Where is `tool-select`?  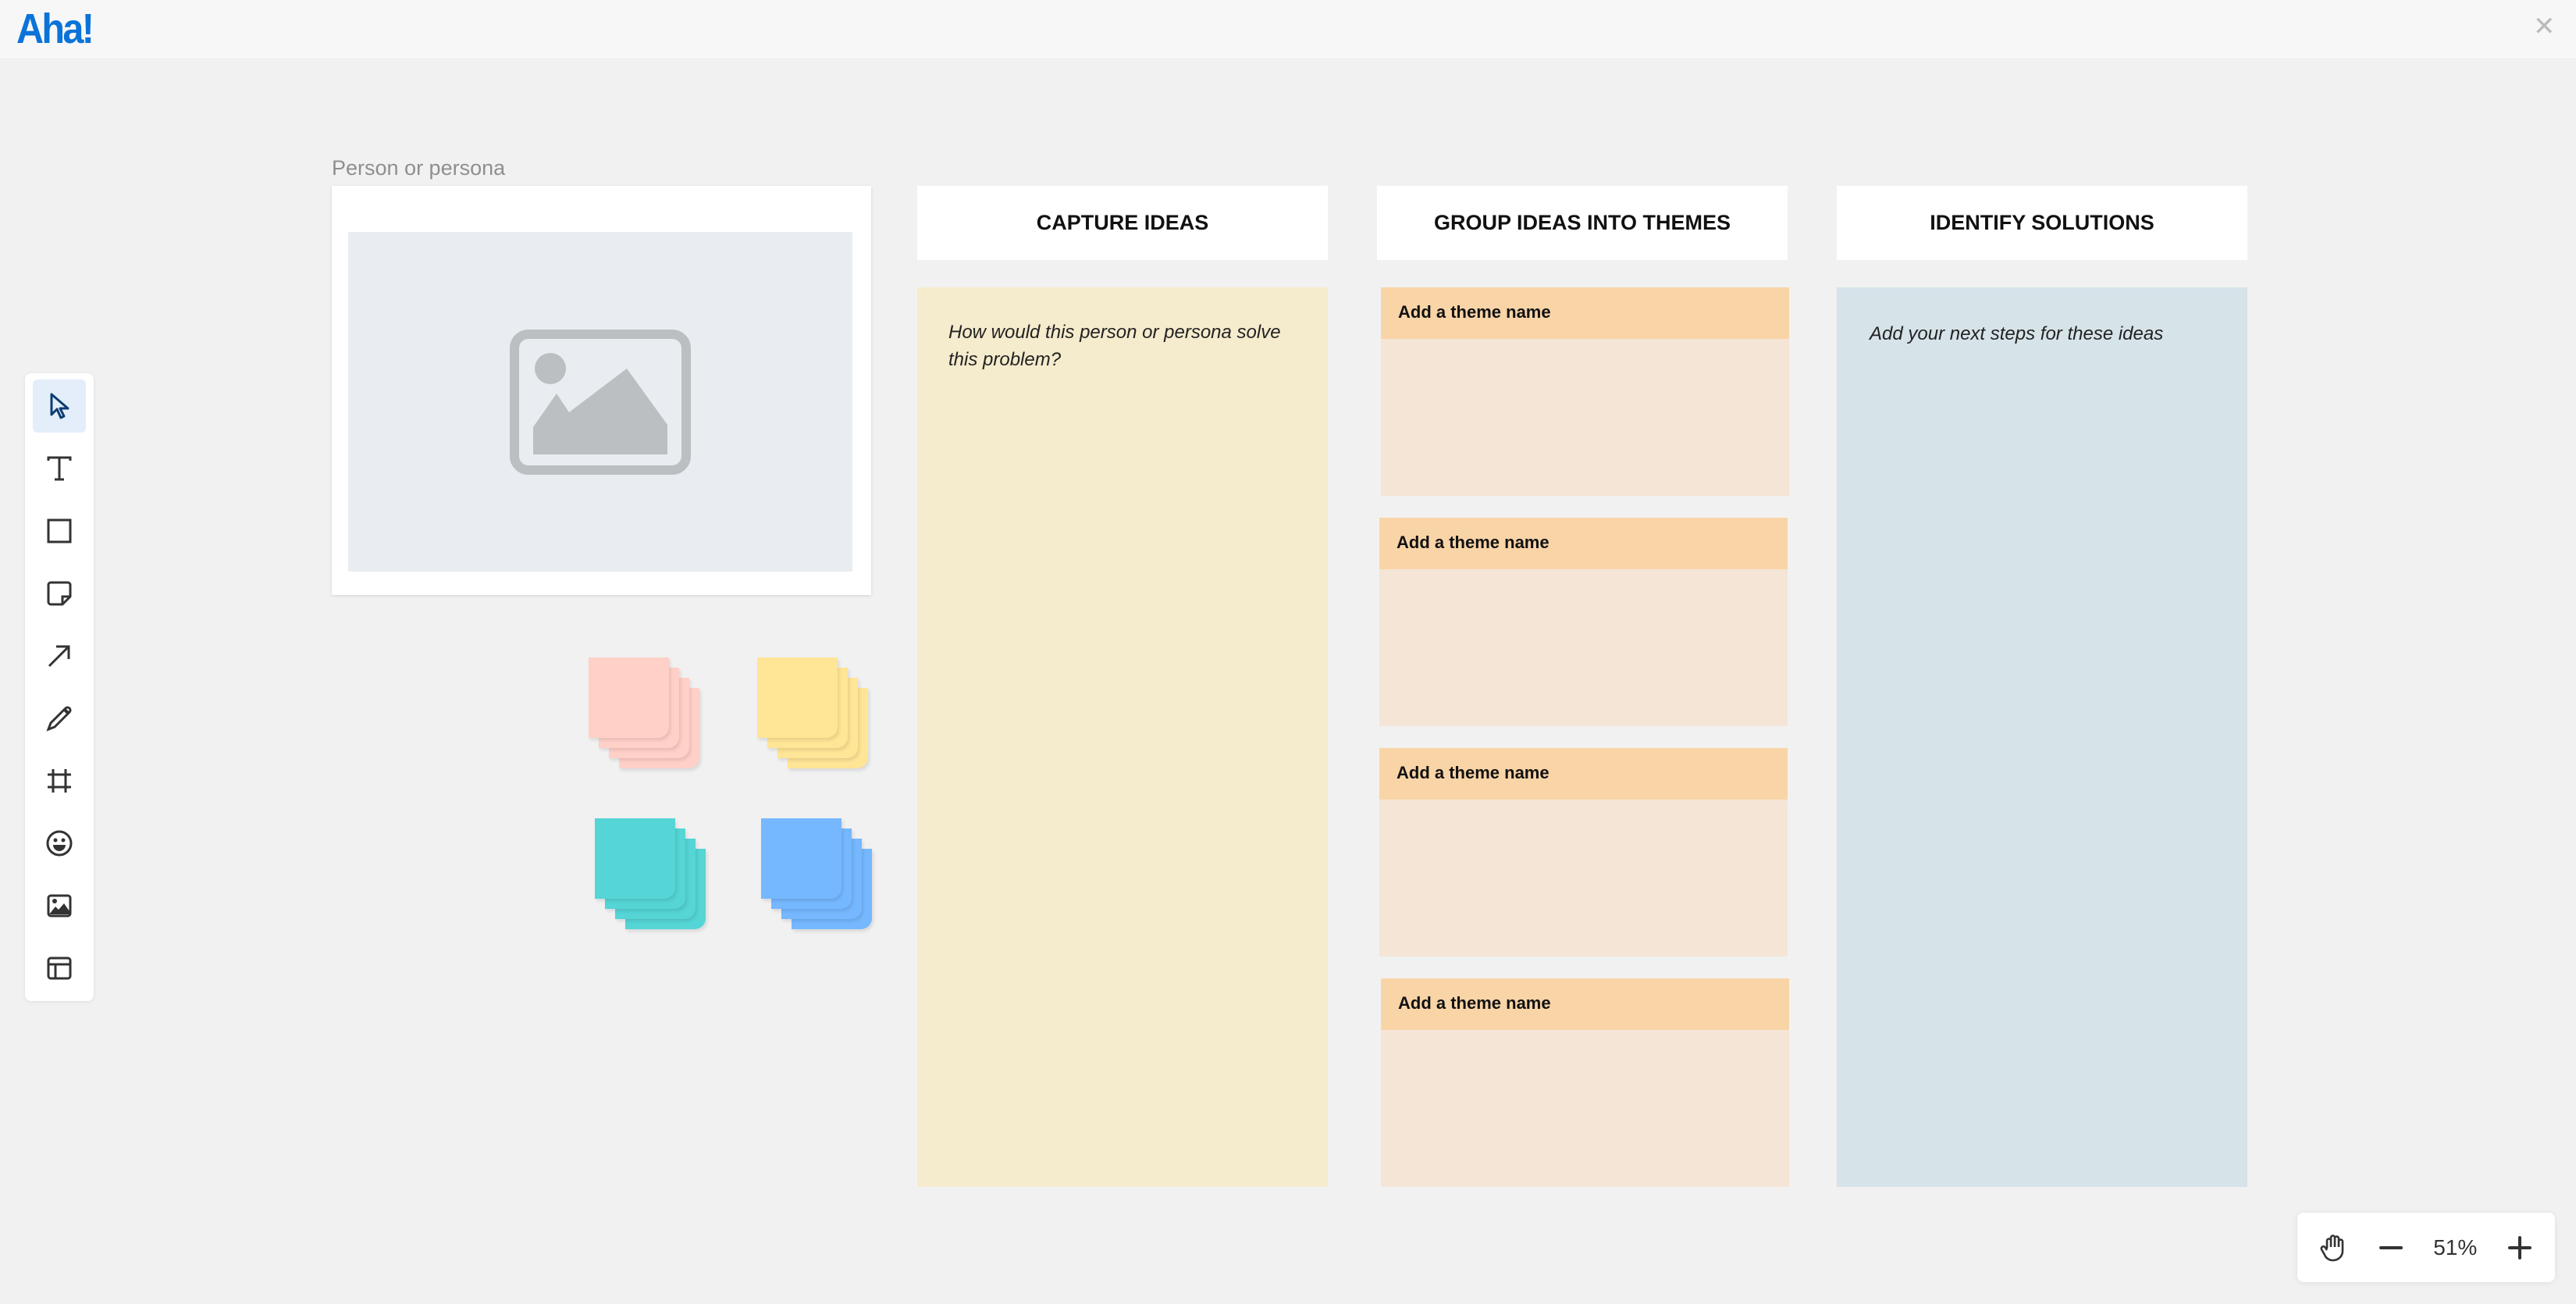 tool-select is located at coordinates (59, 406).